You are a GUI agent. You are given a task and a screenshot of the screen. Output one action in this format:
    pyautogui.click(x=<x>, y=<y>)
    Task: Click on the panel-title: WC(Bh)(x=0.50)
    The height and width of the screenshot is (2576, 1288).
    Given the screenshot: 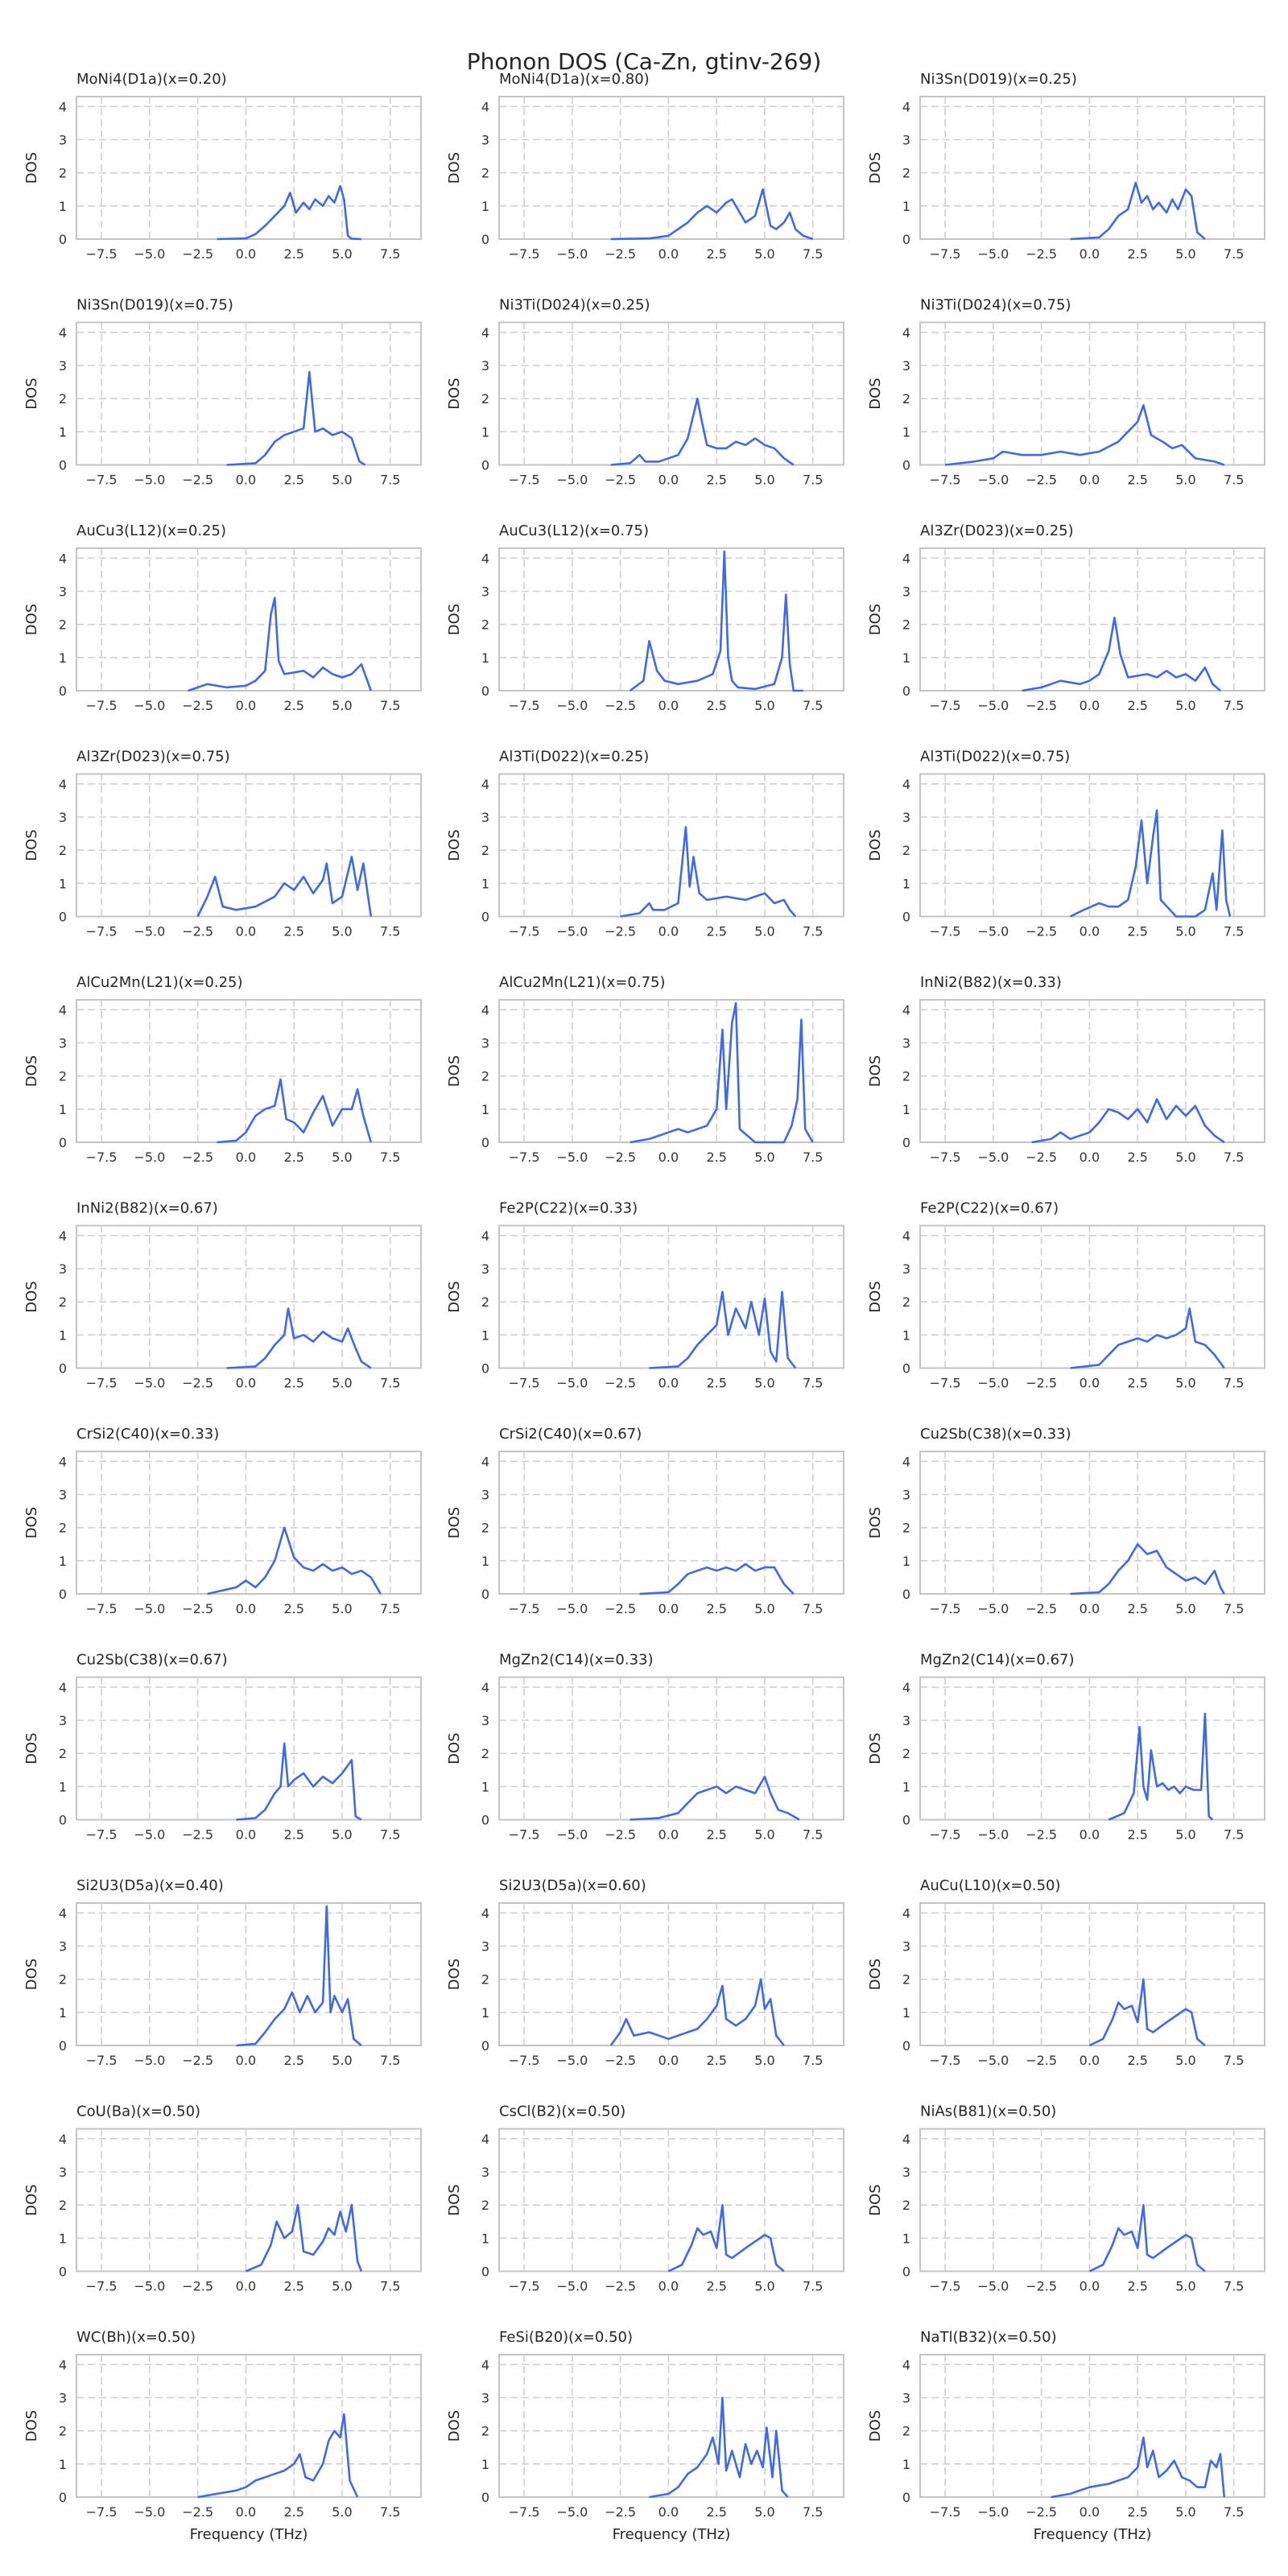 What is the action you would take?
    pyautogui.click(x=136, y=2337)
    